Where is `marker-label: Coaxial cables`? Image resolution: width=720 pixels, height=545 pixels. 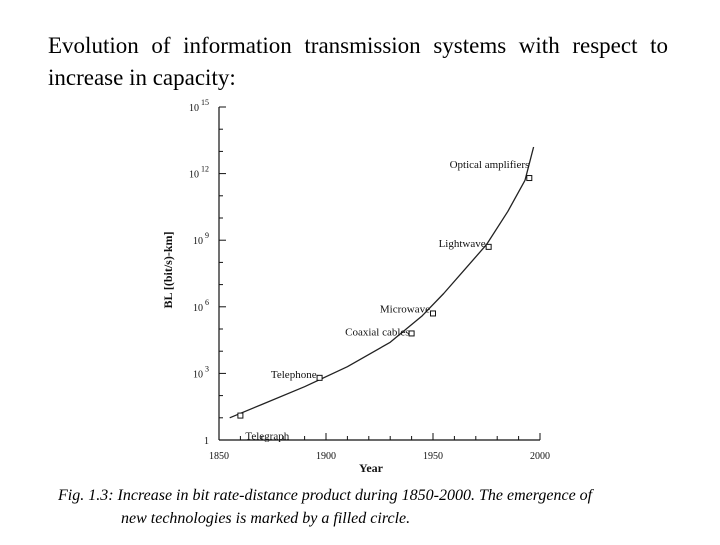 marker-label: Coaxial cables is located at coordinates (377, 332).